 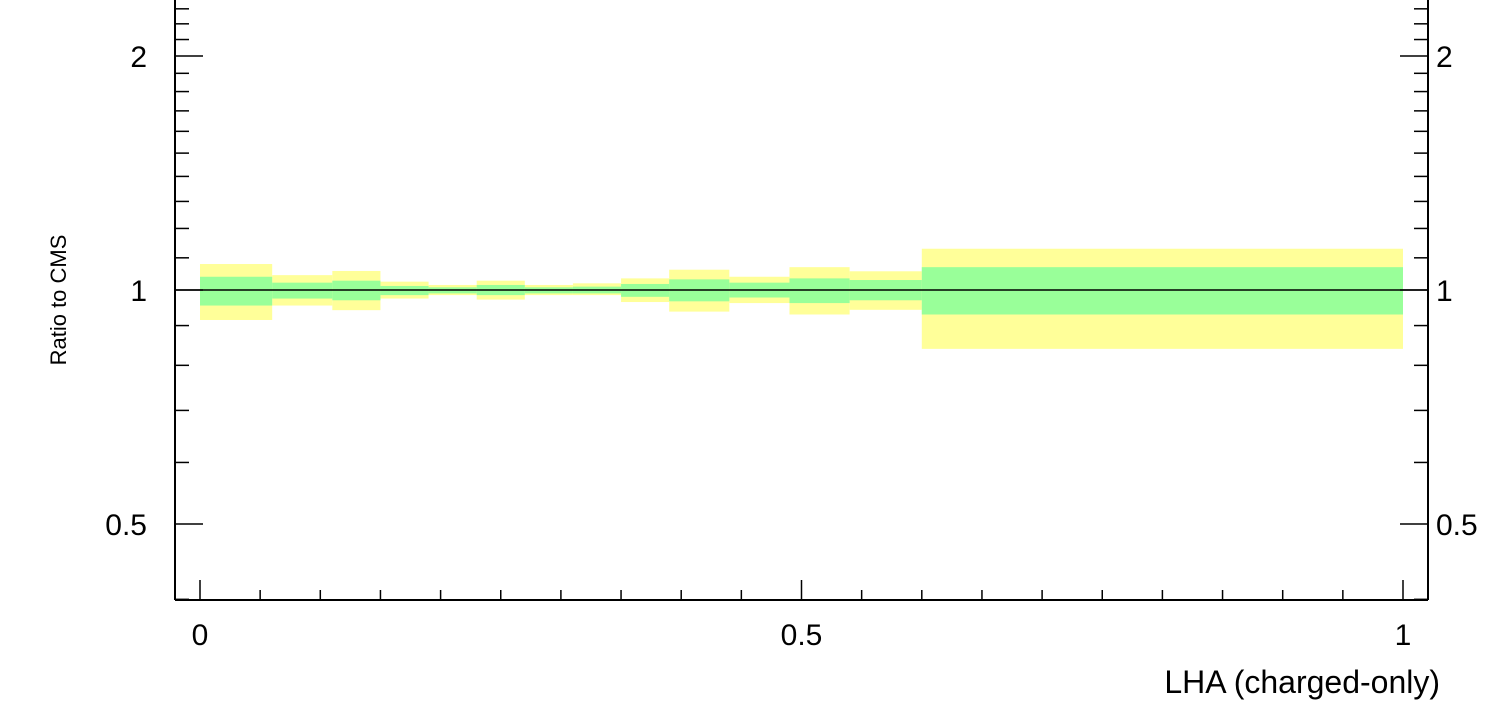 I want to click on y-tick-label-right: 2, so click(x=1444, y=57).